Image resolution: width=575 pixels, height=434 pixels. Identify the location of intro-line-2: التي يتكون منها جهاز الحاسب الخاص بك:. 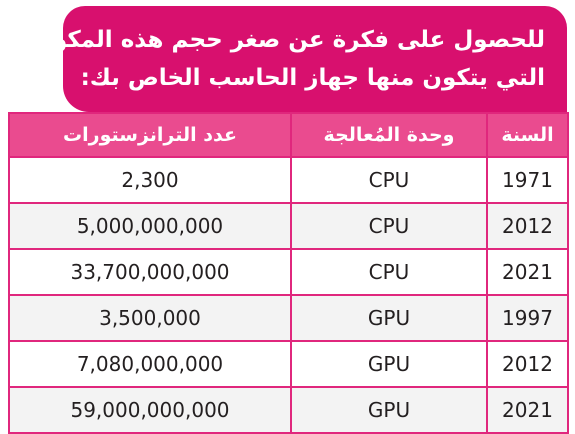
(312, 78).